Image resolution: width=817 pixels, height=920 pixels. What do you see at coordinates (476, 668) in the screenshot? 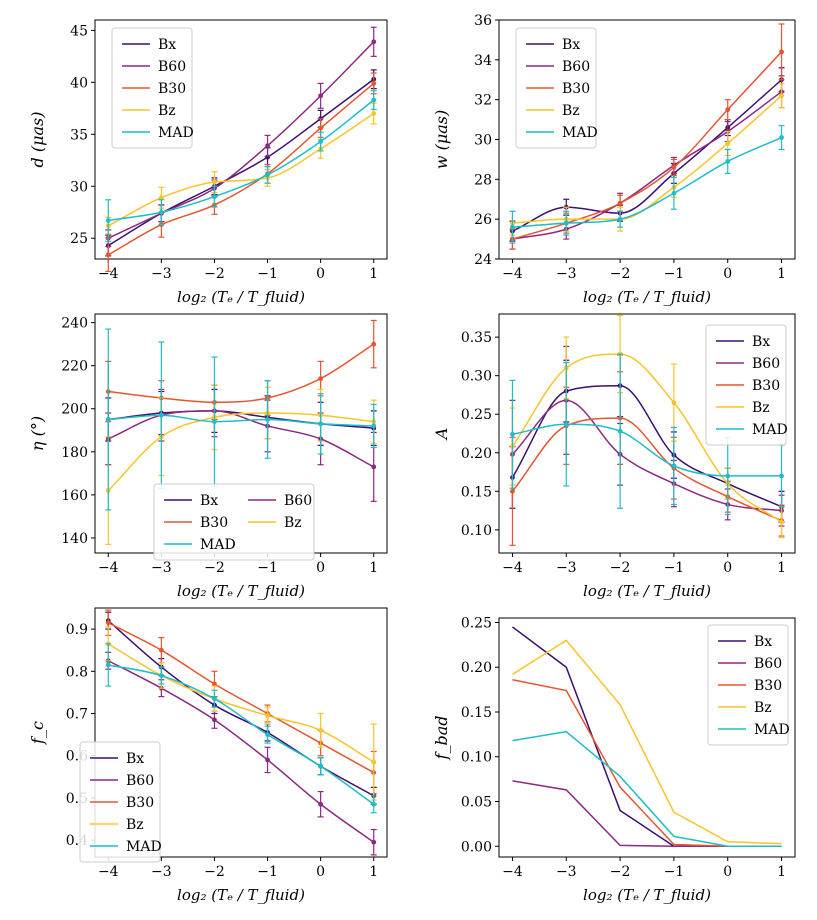
I see `y-tick-label: 0.20` at bounding box center [476, 668].